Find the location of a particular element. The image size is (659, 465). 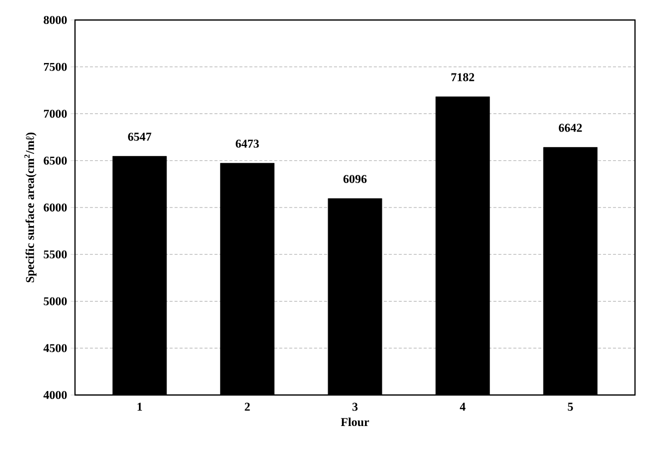

y-tick-label: 7500 is located at coordinates (55, 66).